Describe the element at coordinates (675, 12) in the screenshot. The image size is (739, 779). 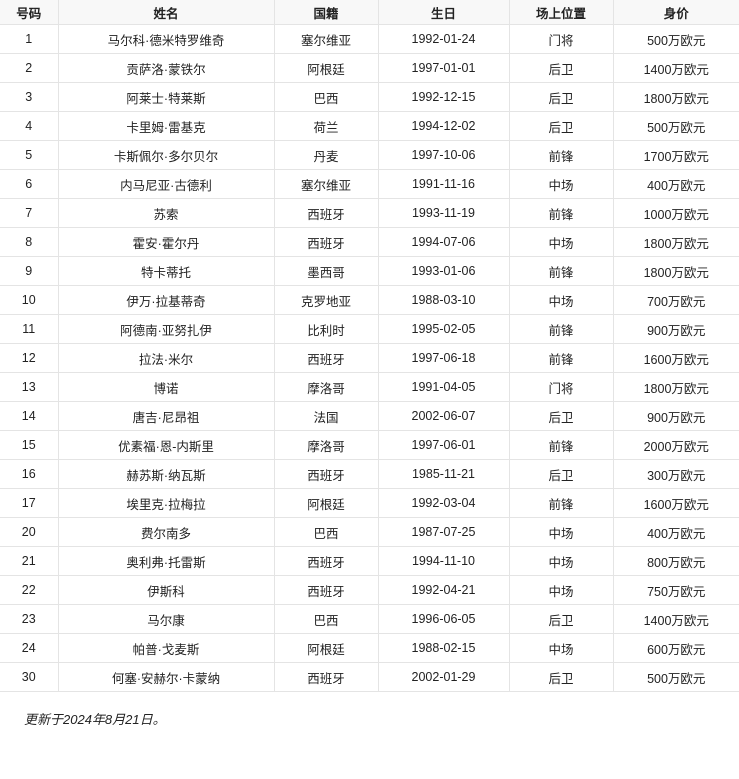
I see `header-value: 身价` at that location.